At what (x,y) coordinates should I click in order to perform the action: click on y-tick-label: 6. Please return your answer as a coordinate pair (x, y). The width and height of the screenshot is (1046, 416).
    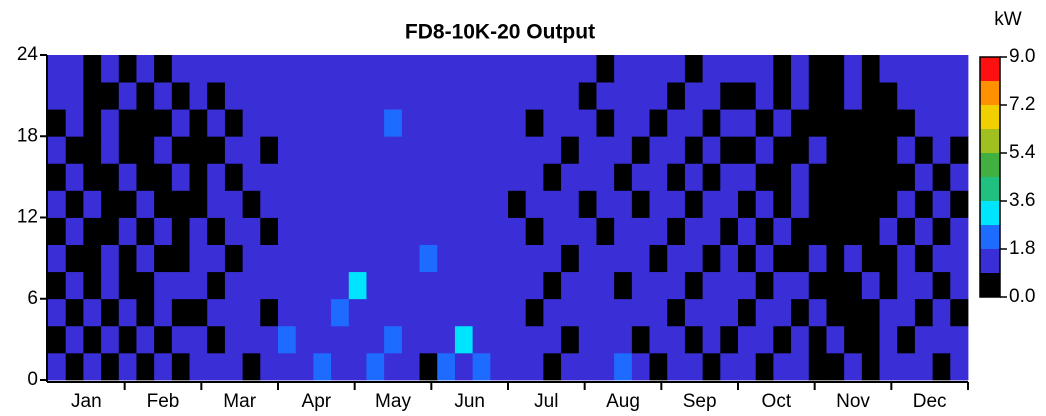
    Looking at the image, I should click on (32, 298).